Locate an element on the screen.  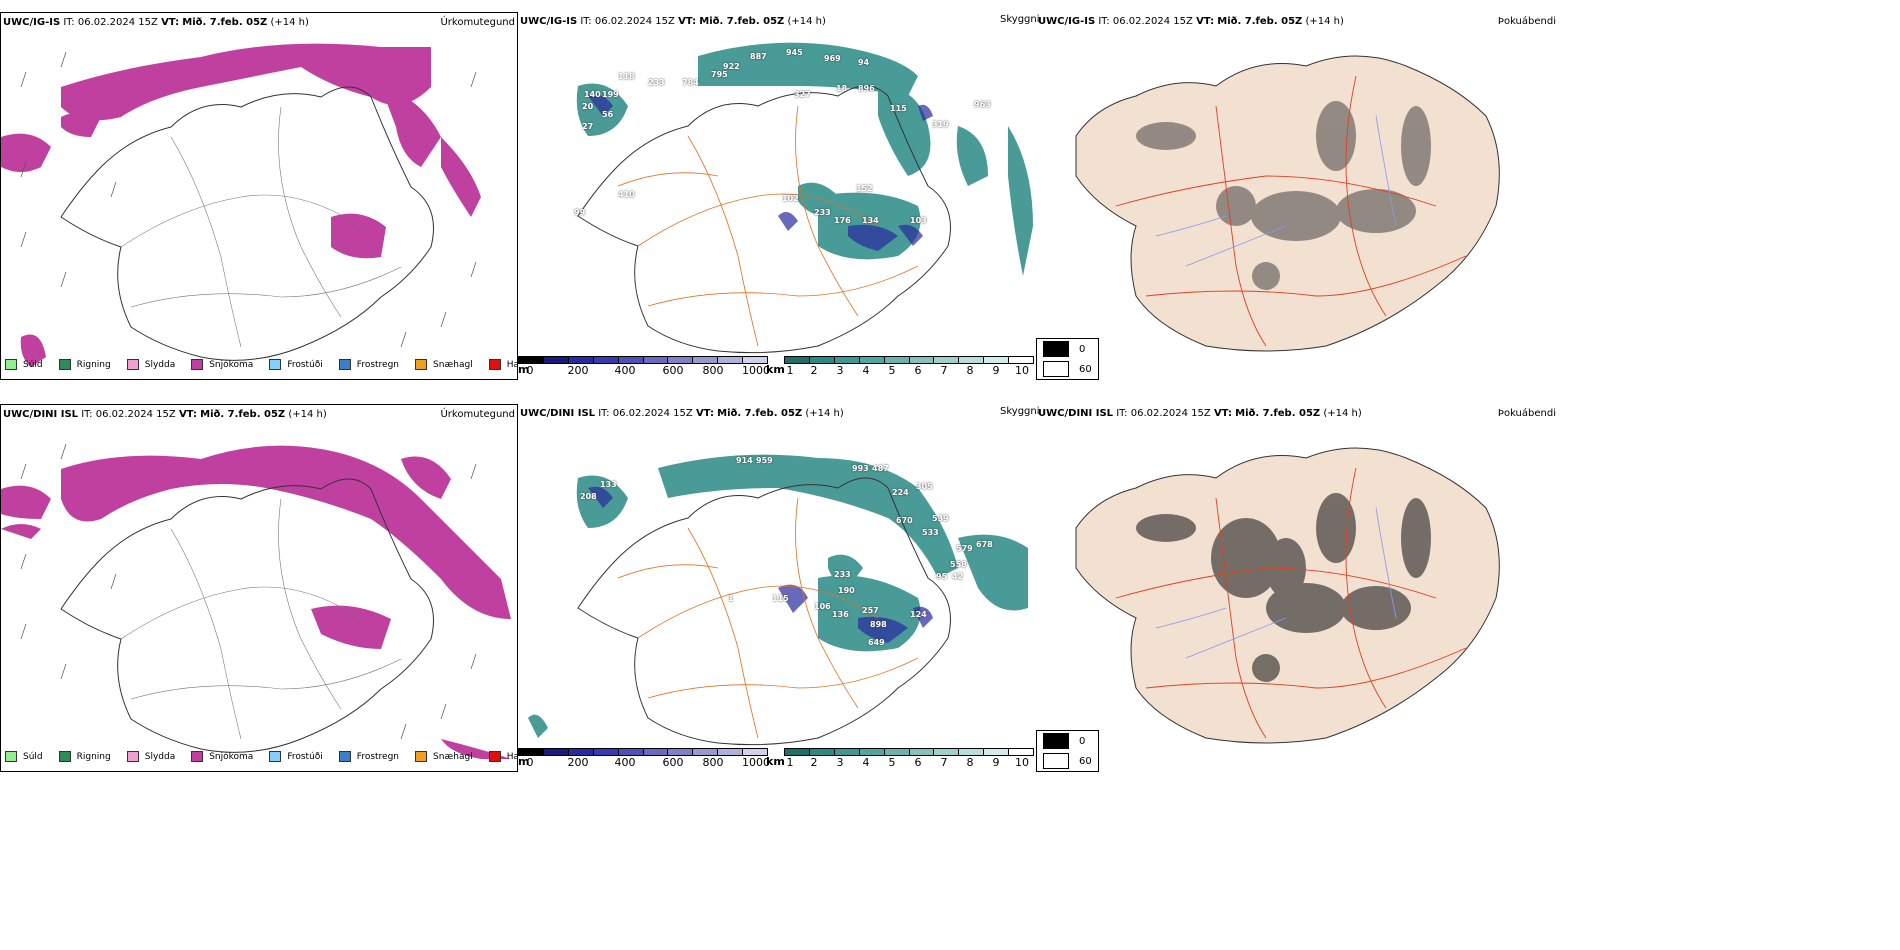
cloud-label: 56 is located at coordinates (608, 114).